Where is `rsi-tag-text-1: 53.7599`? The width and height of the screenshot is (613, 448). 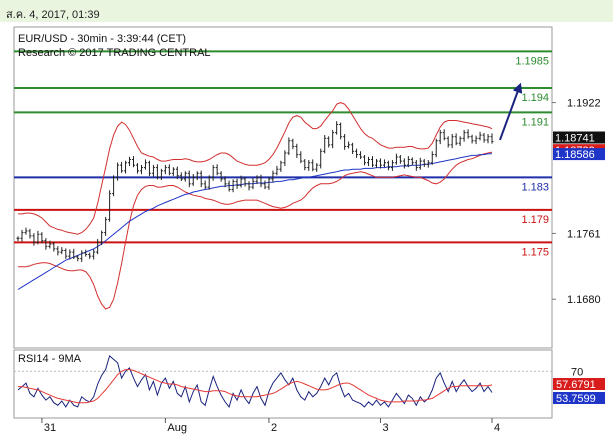
rsi-tag-text-1: 53.7599 is located at coordinates (576, 399).